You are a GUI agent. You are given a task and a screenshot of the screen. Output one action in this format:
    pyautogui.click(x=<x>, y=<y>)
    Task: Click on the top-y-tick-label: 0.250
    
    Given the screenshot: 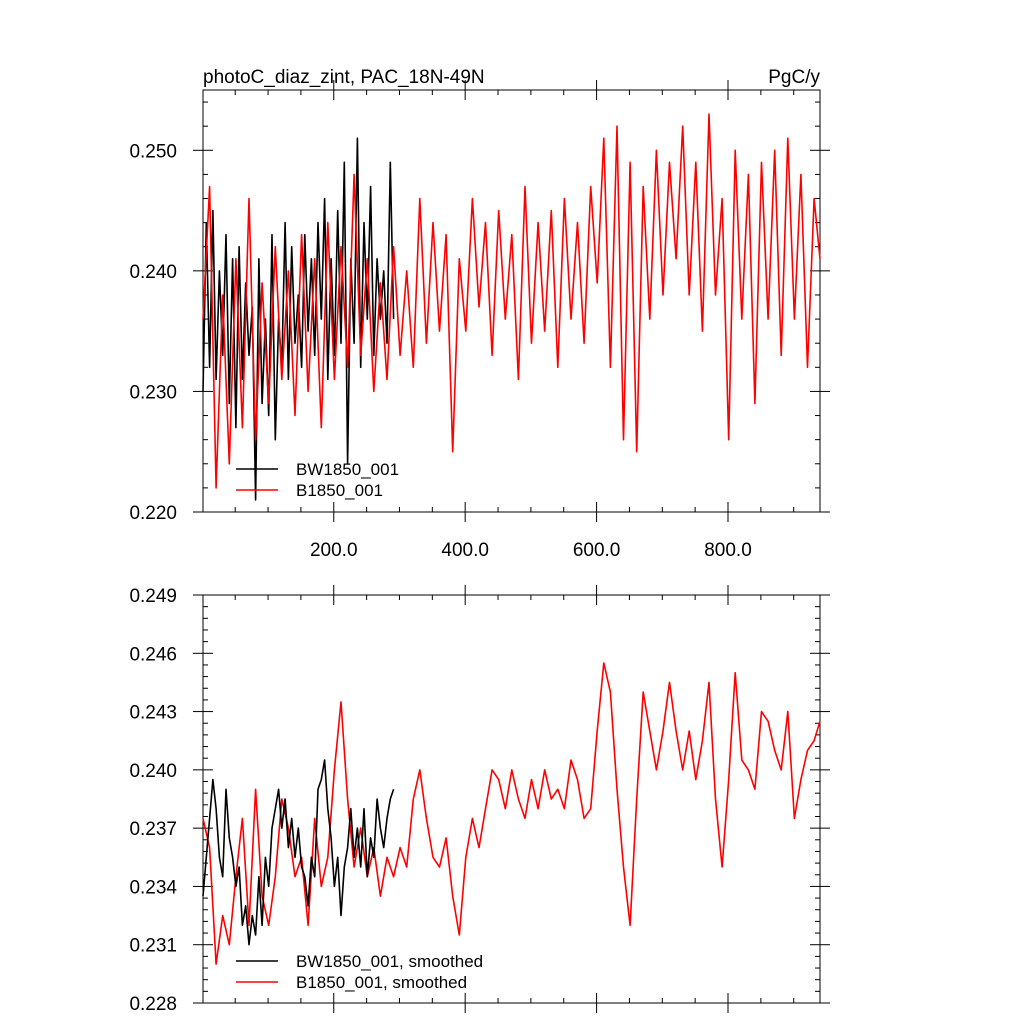 What is the action you would take?
    pyautogui.click(x=153, y=151)
    